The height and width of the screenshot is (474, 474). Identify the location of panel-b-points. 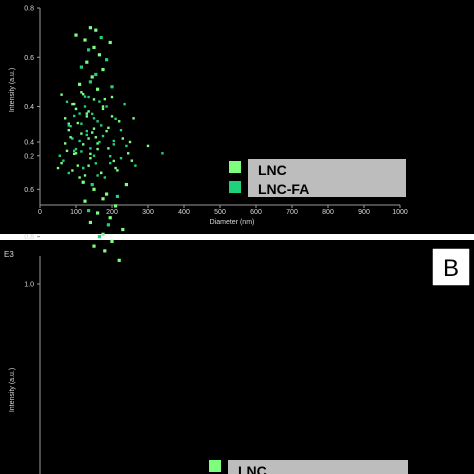
(97, 176).